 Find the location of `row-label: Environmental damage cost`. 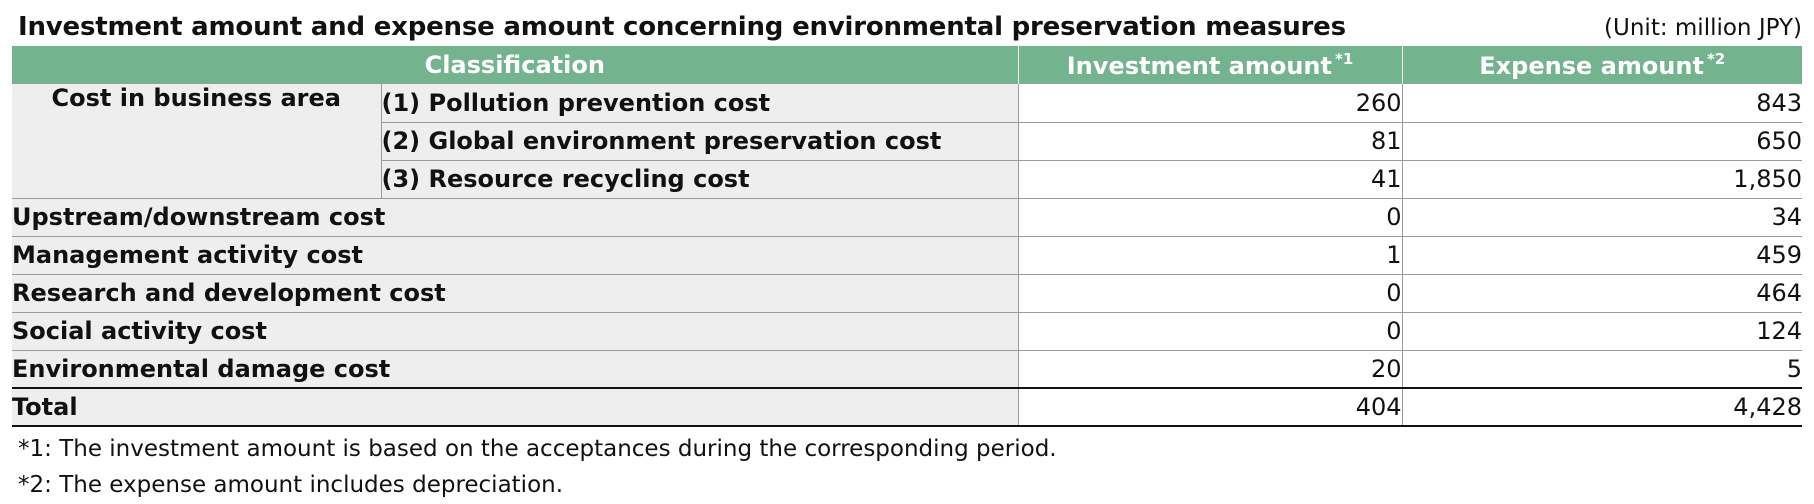

row-label: Environmental damage cost is located at coordinates (515, 369).